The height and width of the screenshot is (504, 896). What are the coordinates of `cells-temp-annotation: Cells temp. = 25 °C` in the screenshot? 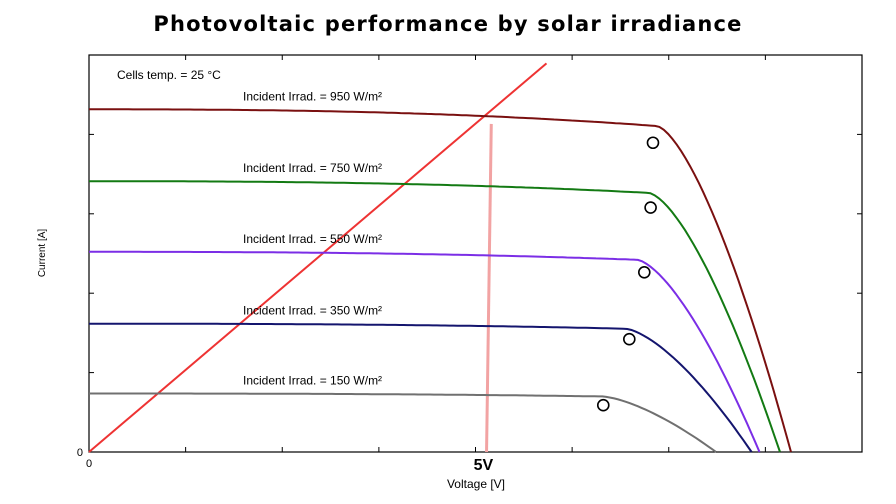 It's located at (169, 75).